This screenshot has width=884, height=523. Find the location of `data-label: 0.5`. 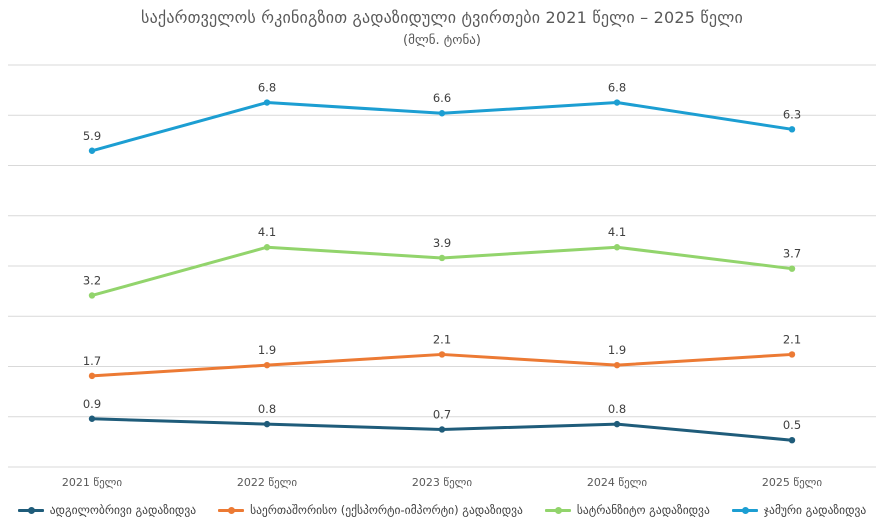

data-label: 0.5 is located at coordinates (792, 425).